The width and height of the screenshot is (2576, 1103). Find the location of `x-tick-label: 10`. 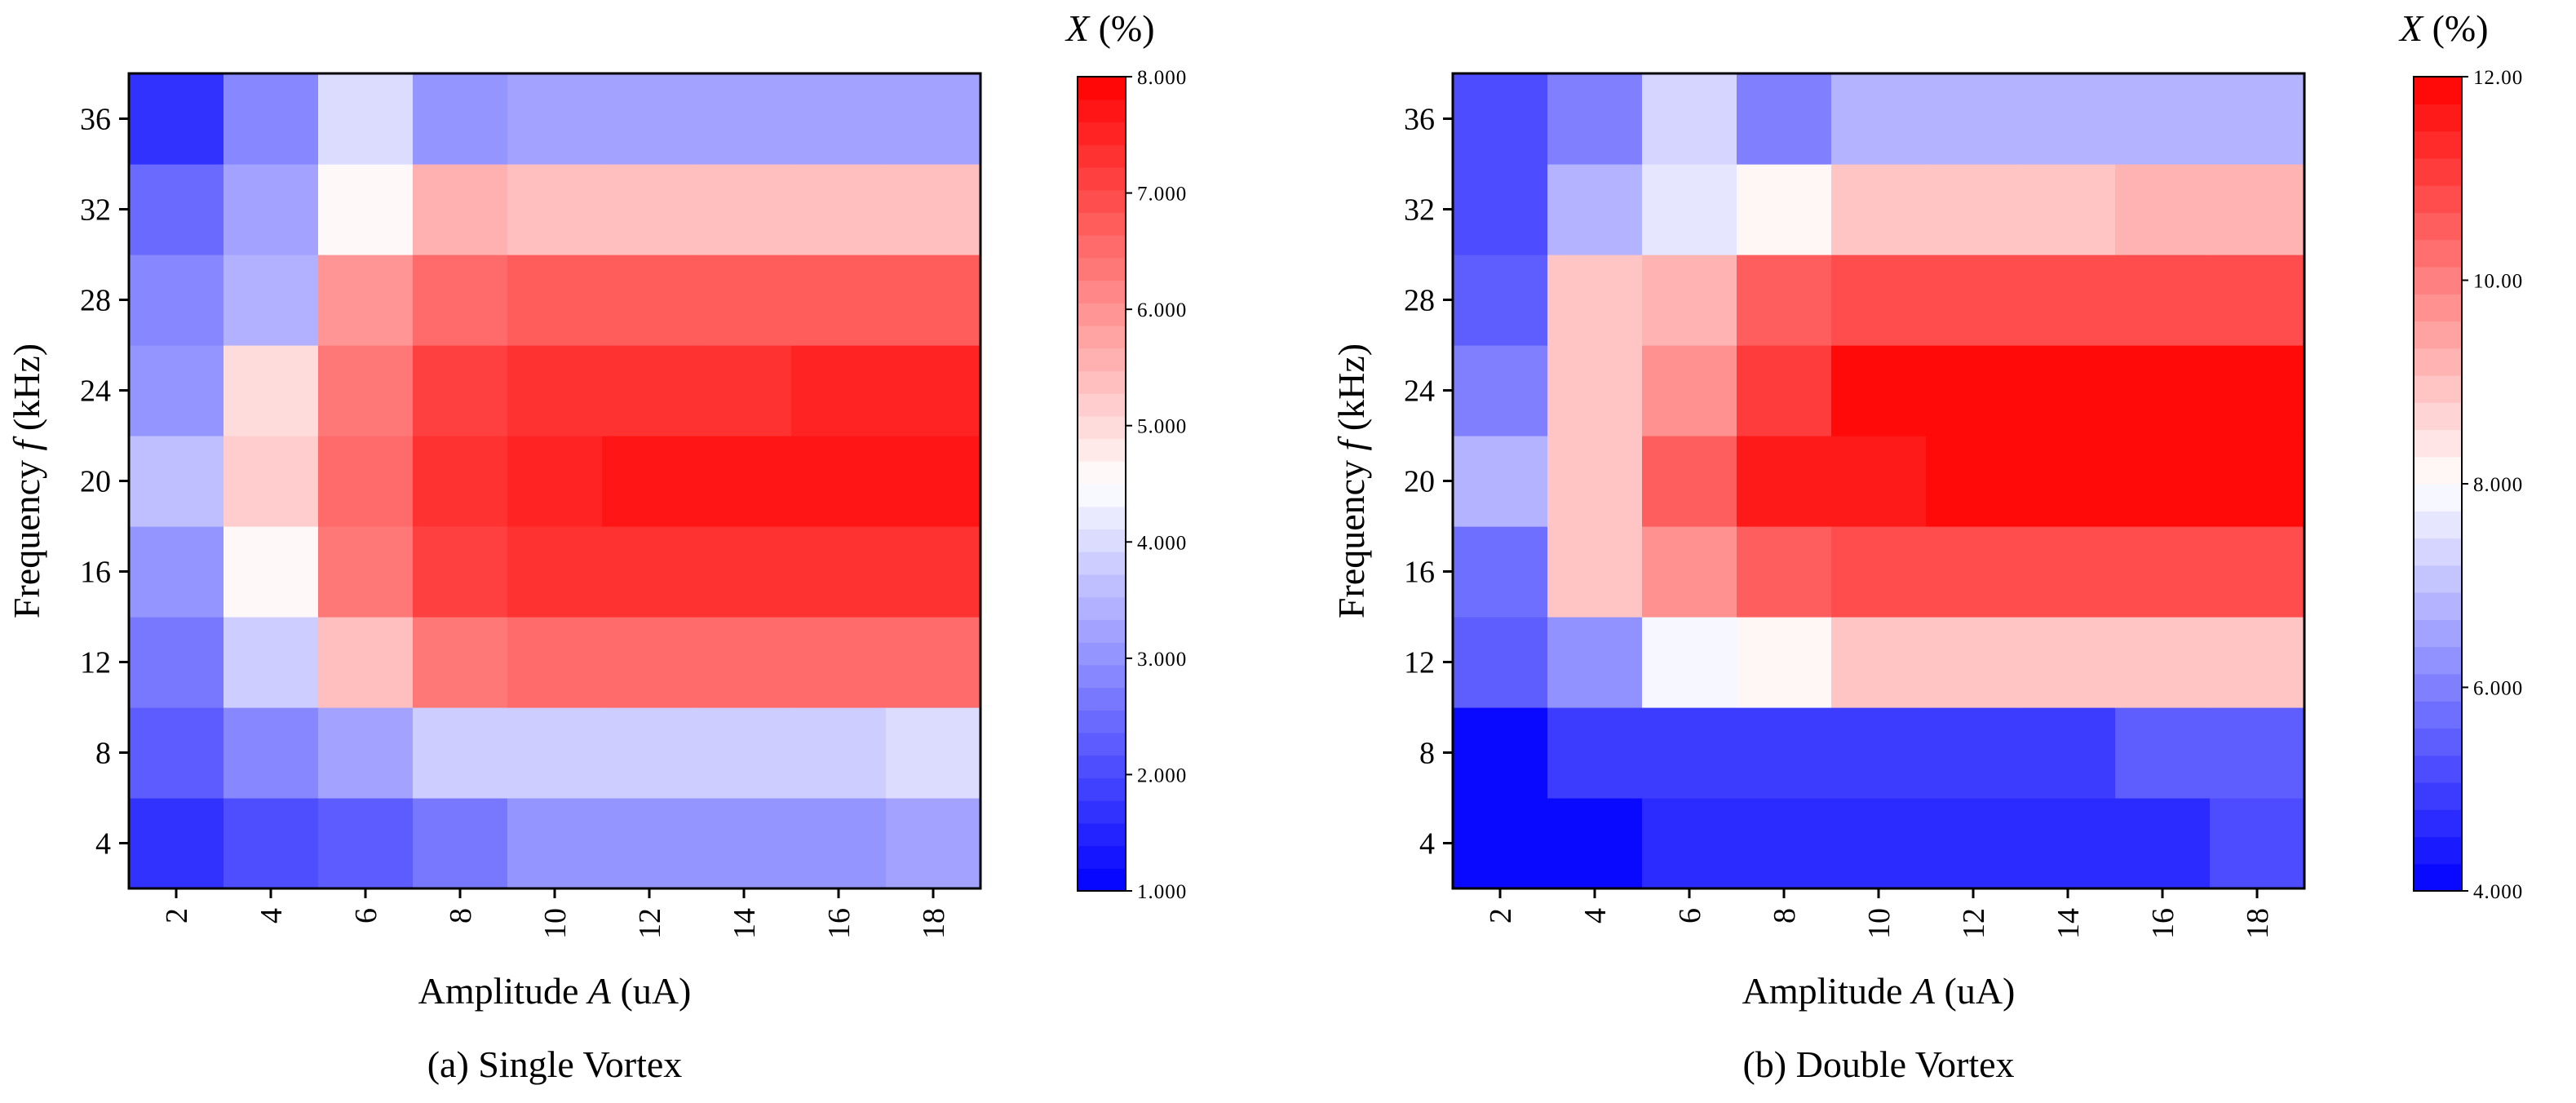

x-tick-label: 10 is located at coordinates (1879, 924).